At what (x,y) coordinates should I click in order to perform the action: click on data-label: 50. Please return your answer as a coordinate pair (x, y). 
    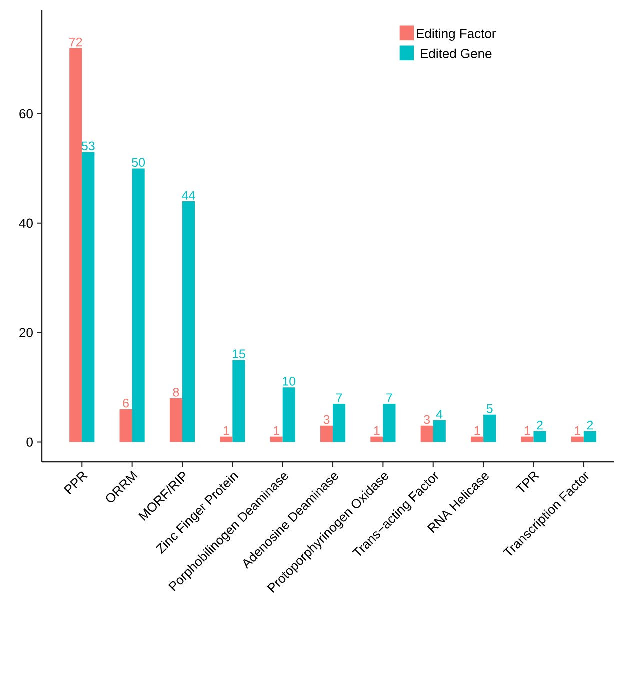
    Looking at the image, I should click on (139, 162).